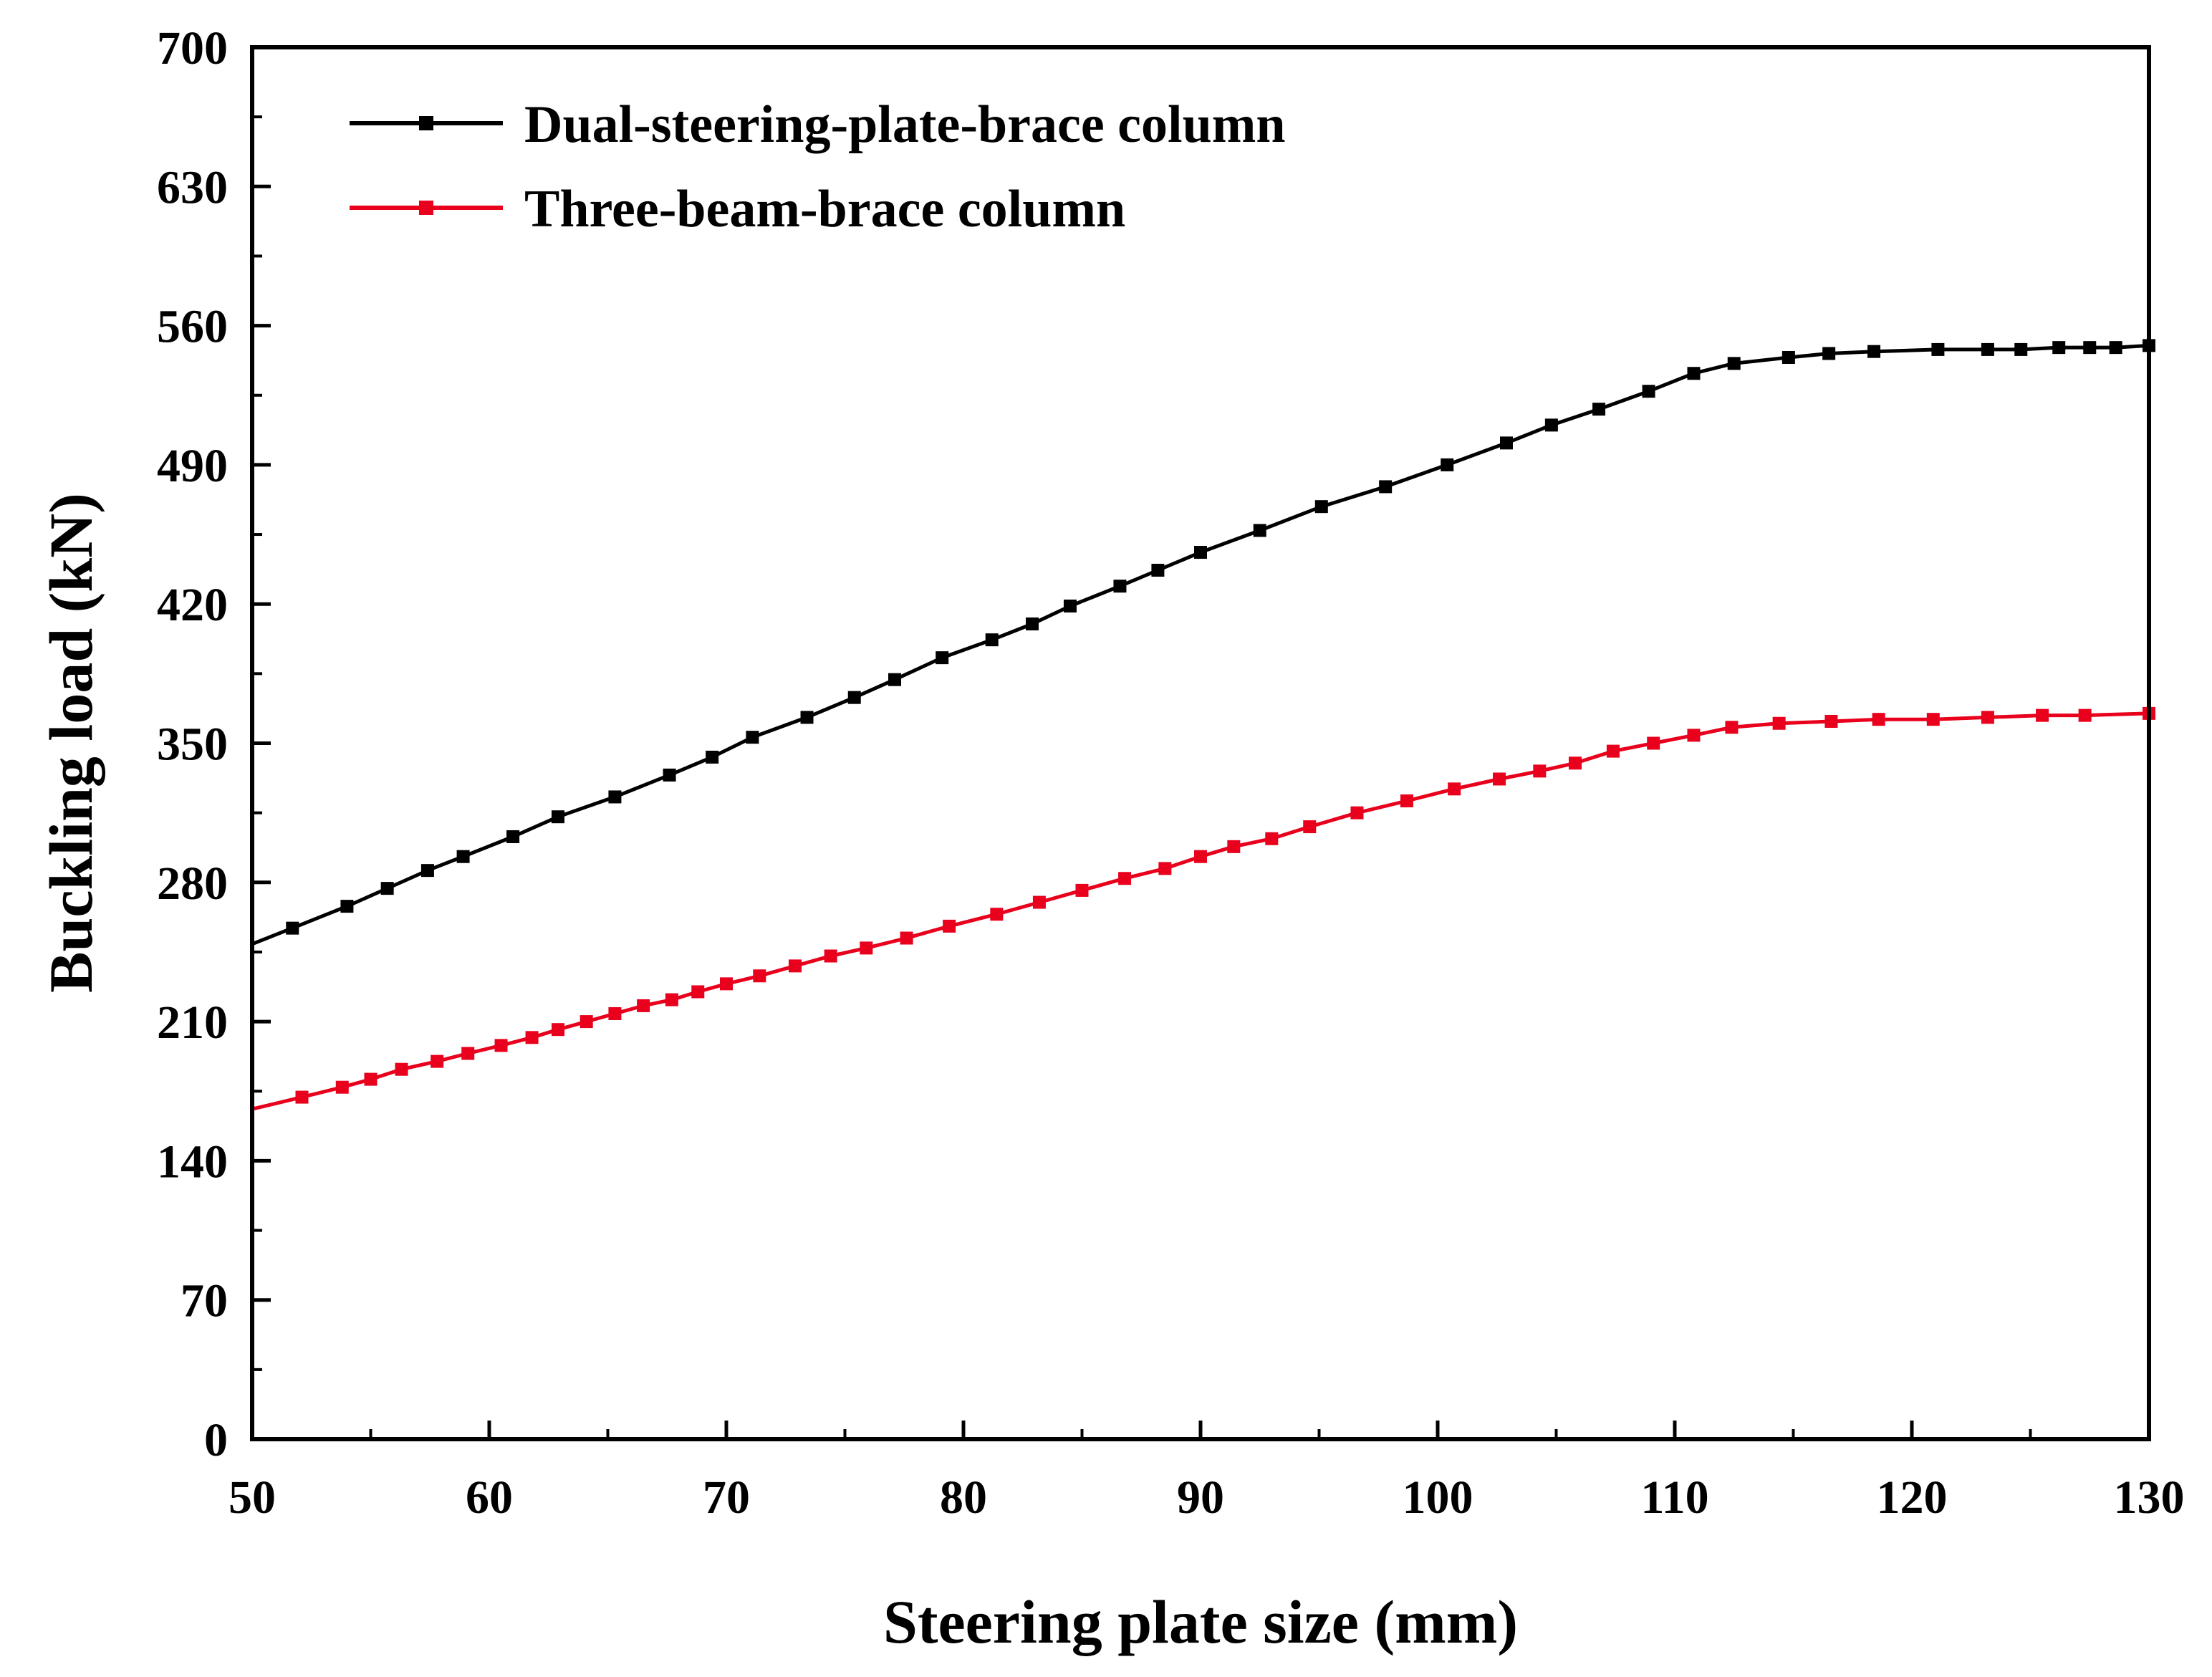 The width and height of the screenshot is (2212, 1677). I want to click on x-tick-label: 110, so click(1674, 1497).